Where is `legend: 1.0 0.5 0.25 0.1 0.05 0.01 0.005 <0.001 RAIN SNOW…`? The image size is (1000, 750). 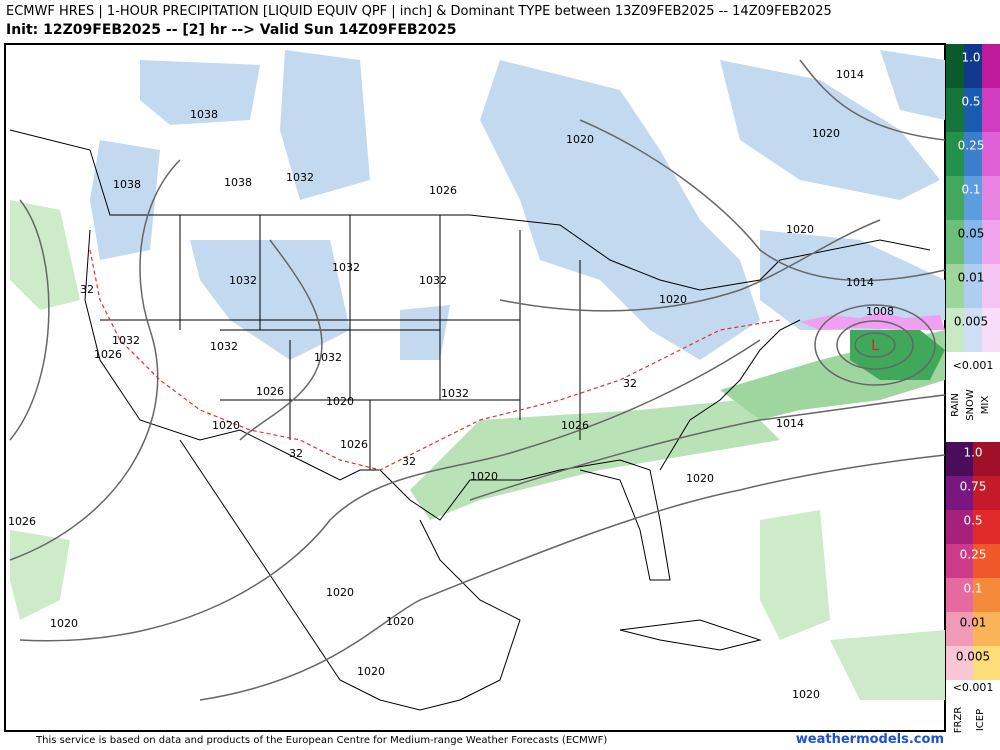 legend: 1.0 0.5 0.25 0.1 0.05 0.01 0.005 <0.001 RAIN SNOW… is located at coordinates (973, 388).